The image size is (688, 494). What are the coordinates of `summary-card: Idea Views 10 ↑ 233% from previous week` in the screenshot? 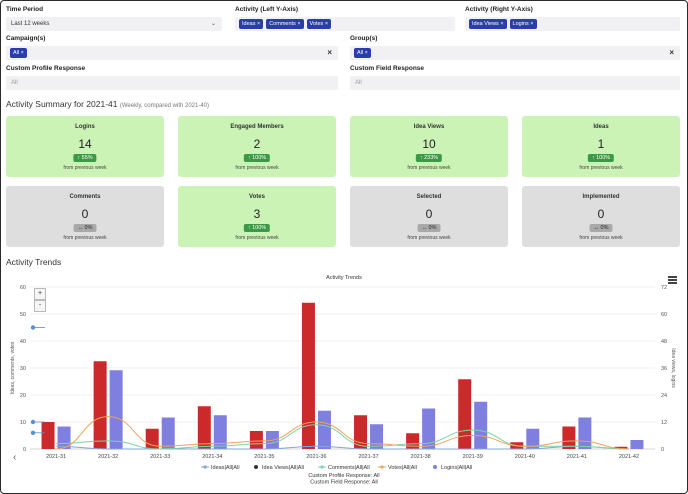 It's located at (429, 146).